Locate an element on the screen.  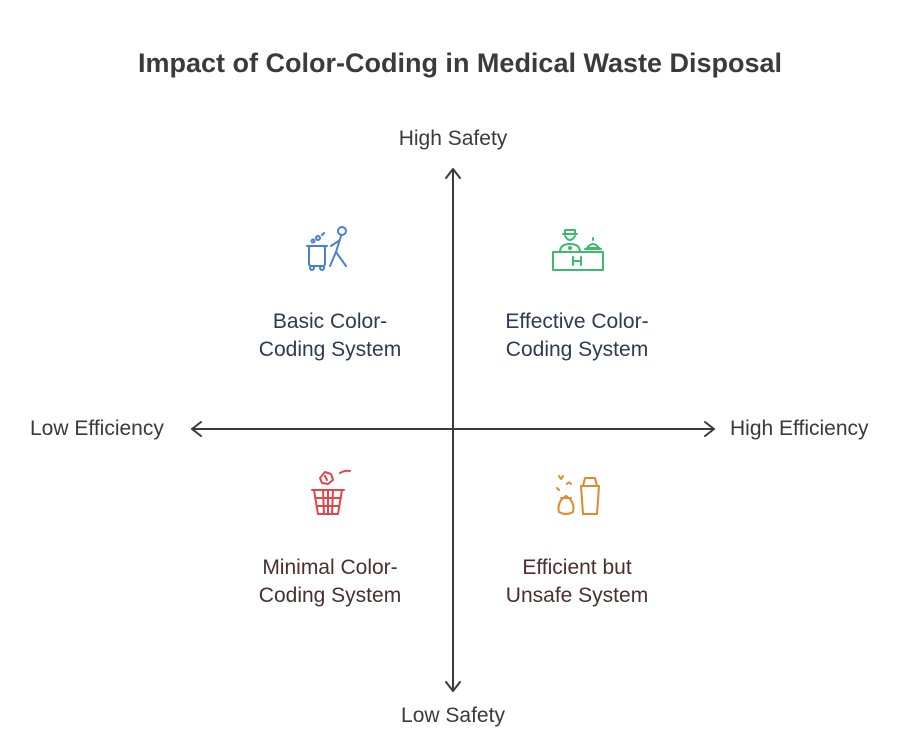
arrow-up is located at coordinates (453, 173).